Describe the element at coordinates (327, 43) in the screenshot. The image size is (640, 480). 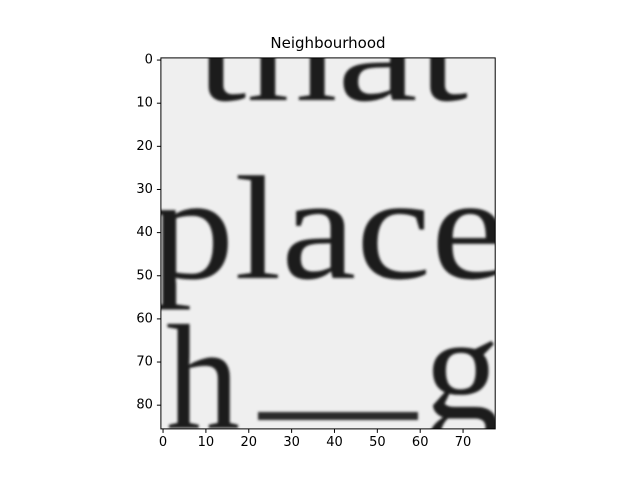
I see `chart-title: Neighbourhood` at that location.